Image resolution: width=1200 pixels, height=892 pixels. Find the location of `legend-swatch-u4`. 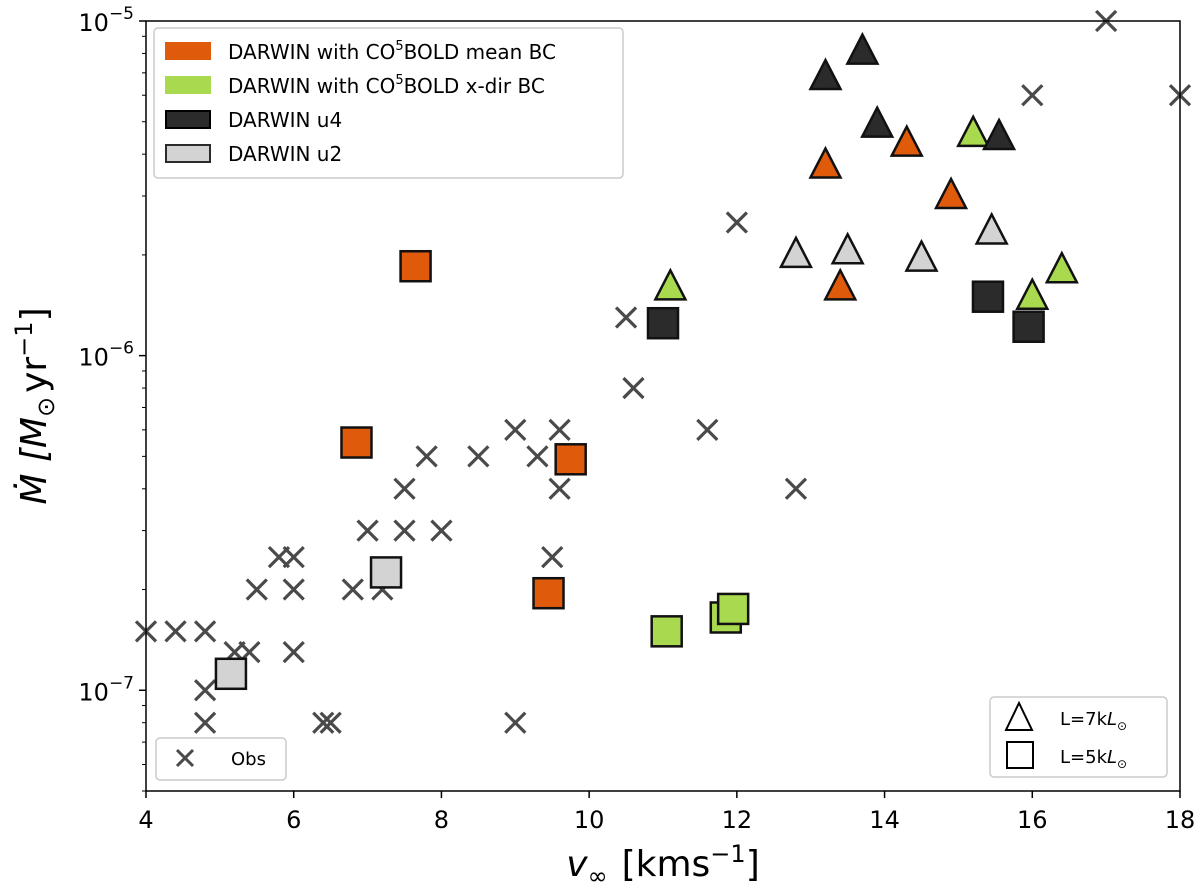

legend-swatch-u4 is located at coordinates (188, 119).